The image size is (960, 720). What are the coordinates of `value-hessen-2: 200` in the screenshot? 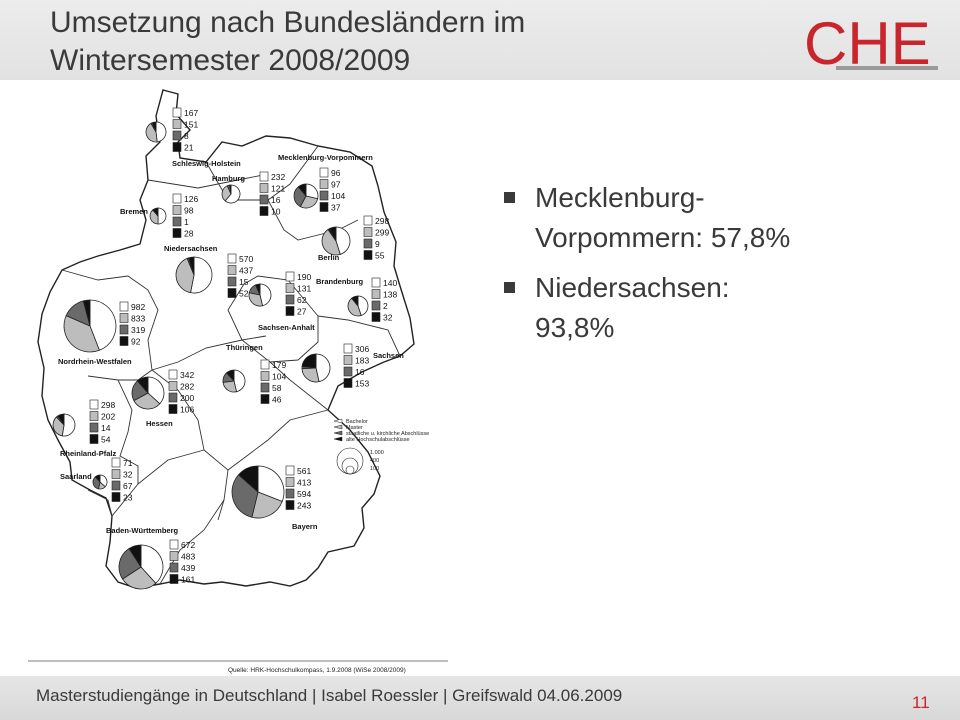 It's located at (187, 398).